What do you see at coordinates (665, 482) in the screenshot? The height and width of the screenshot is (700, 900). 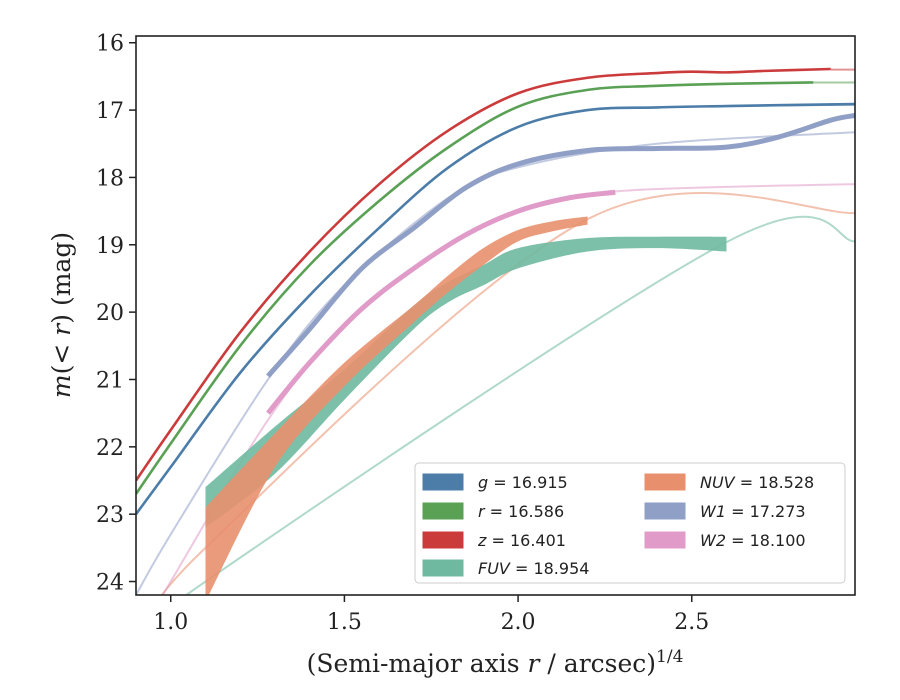 I see `legend-swatch-nuv` at bounding box center [665, 482].